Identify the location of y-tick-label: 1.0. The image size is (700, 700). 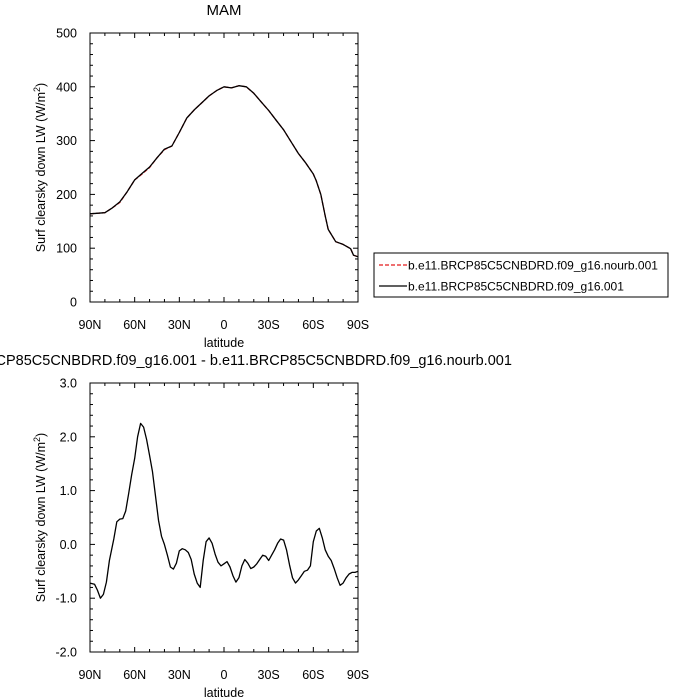
(68, 491).